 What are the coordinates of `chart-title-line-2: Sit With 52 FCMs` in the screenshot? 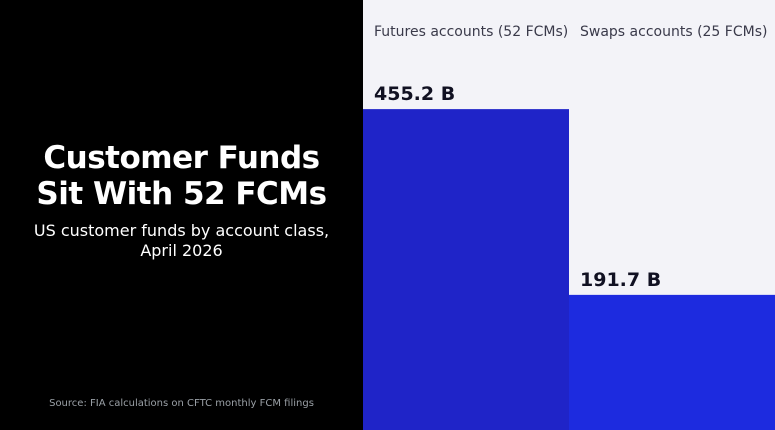 It's located at (181, 194).